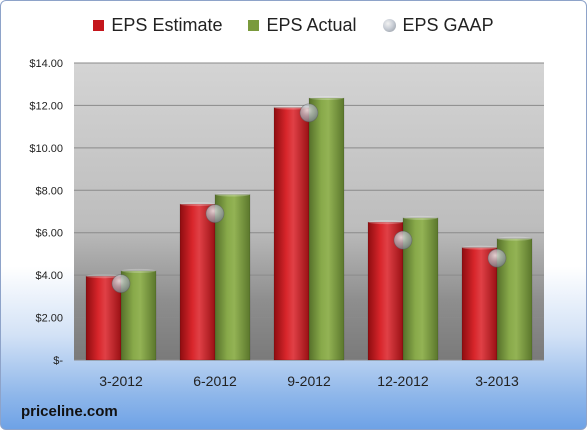  I want to click on x-tick-label: 3-2012, so click(121, 381).